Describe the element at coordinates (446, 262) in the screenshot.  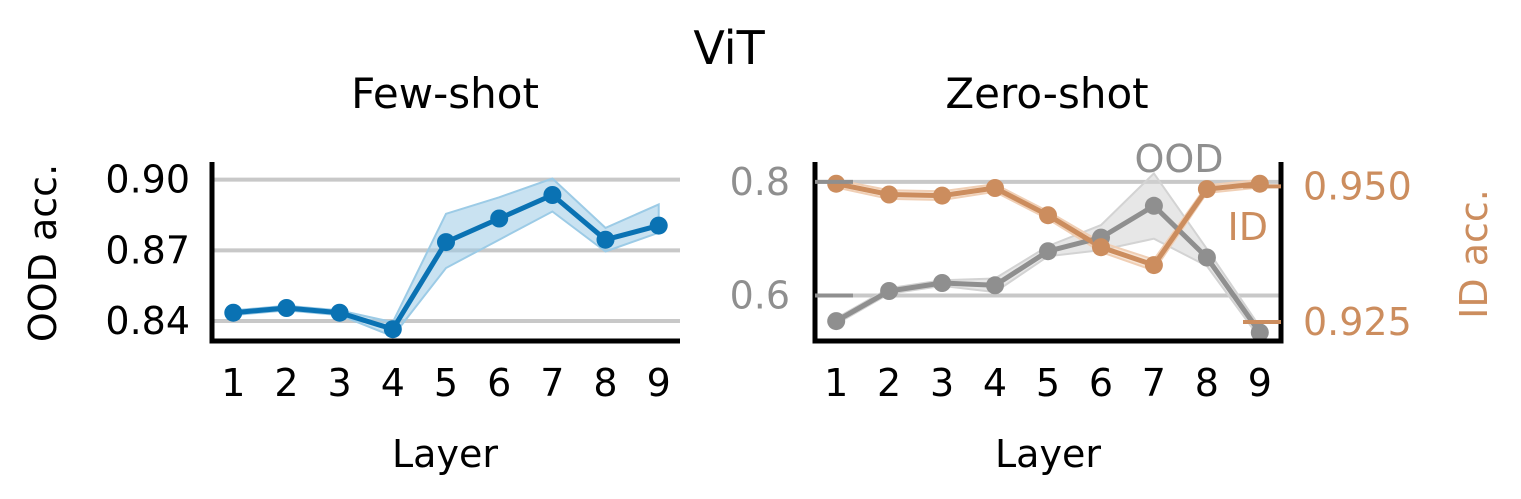
I see `few-shot-points` at that location.